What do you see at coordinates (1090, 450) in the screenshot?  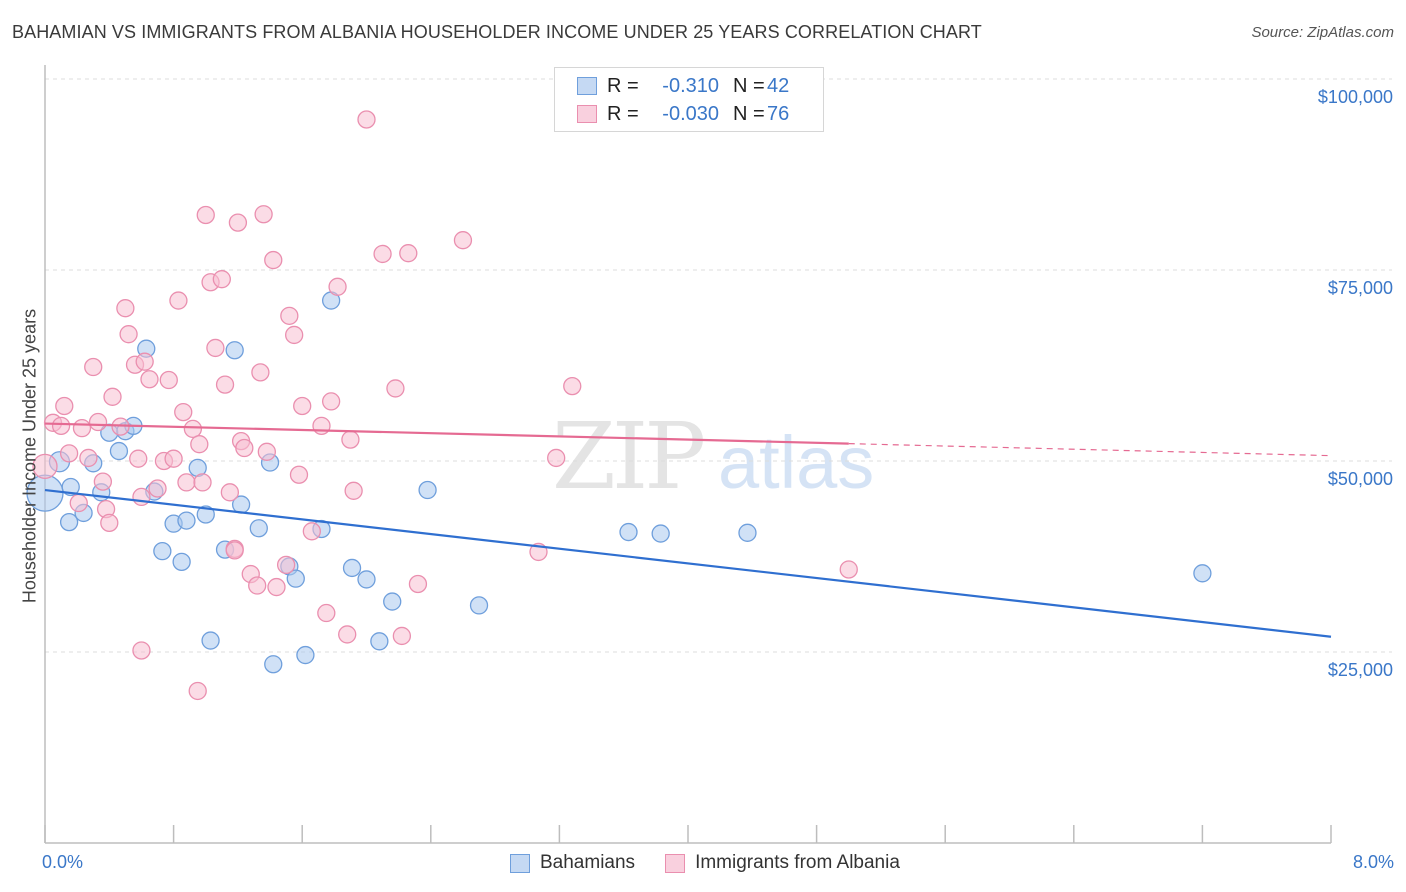 I see `trendline-albania-dashed` at bounding box center [1090, 450].